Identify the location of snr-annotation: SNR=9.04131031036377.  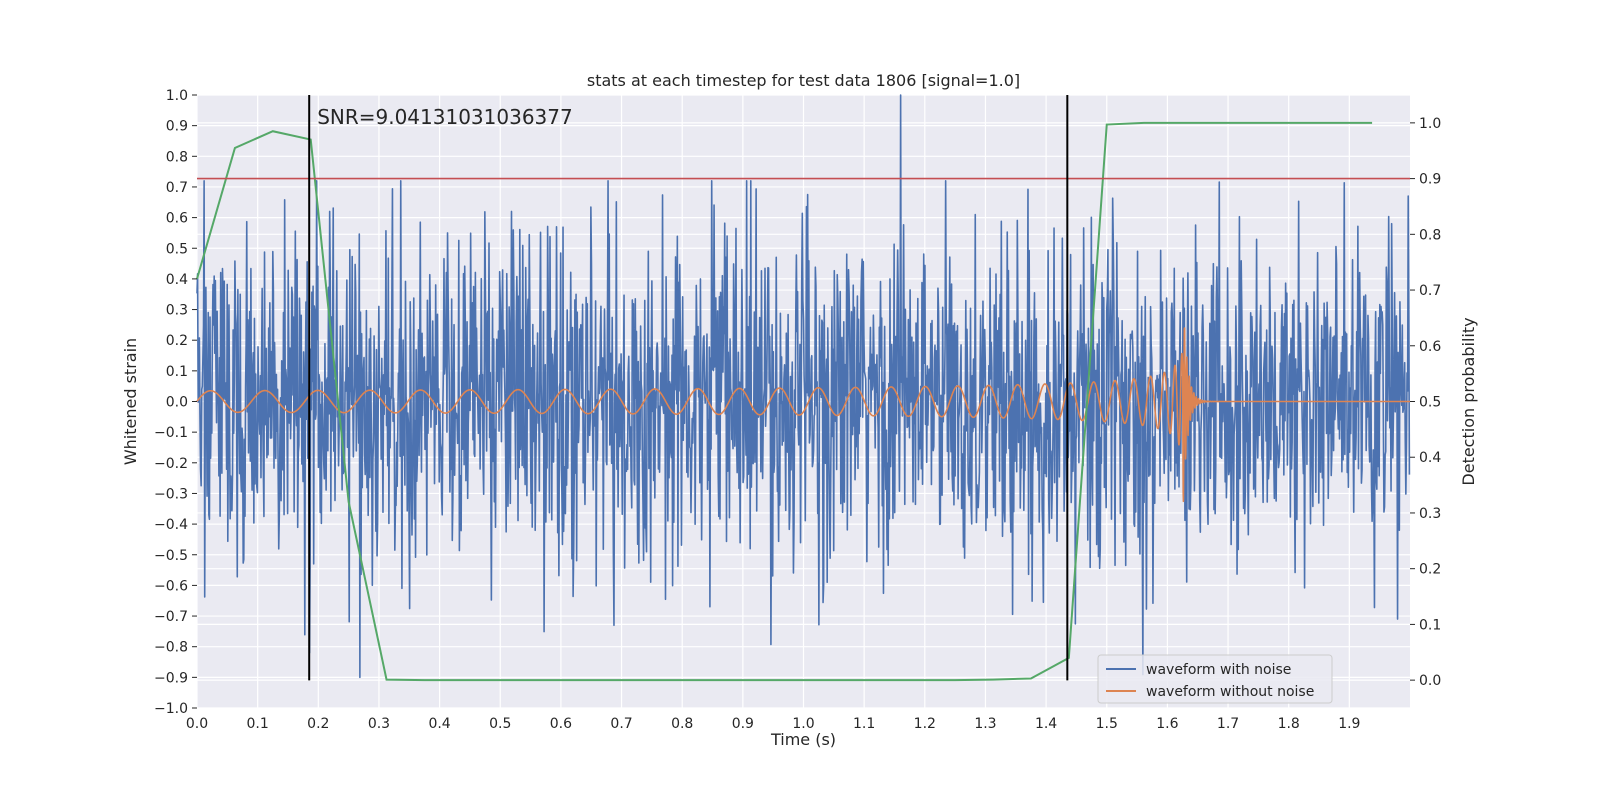
(445, 117).